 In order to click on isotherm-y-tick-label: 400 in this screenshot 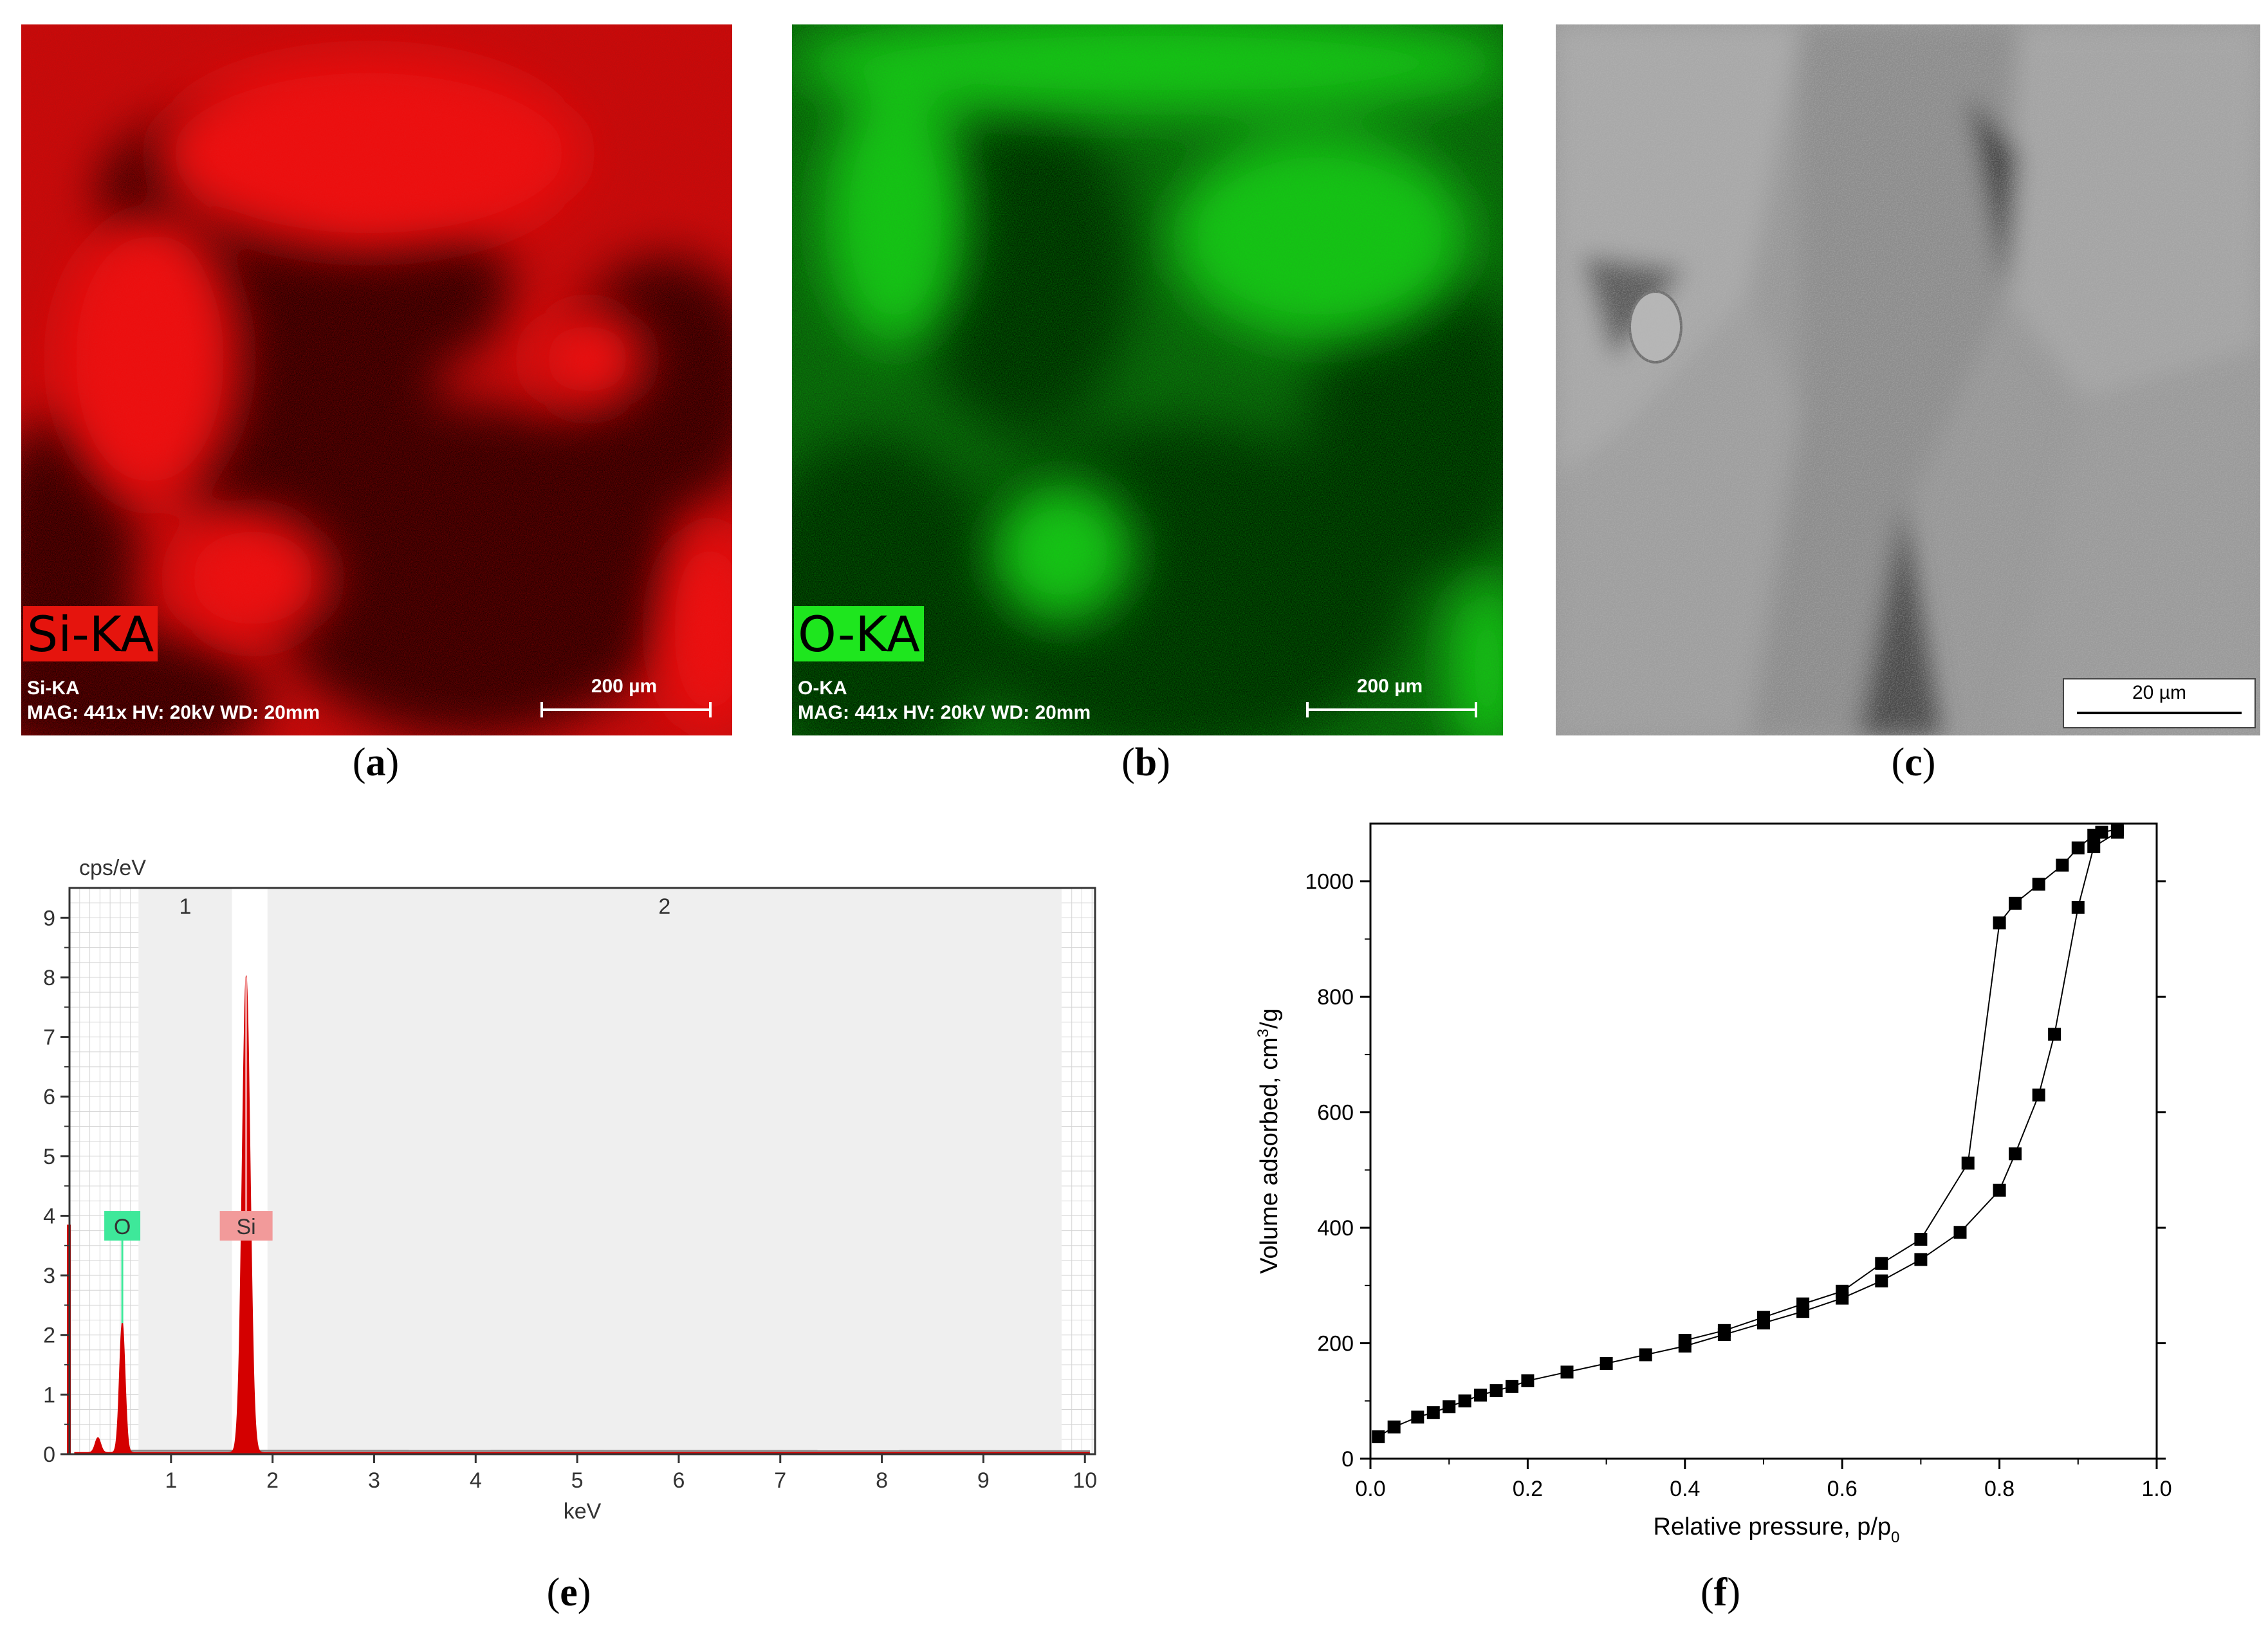, I will do `click(1335, 1228)`.